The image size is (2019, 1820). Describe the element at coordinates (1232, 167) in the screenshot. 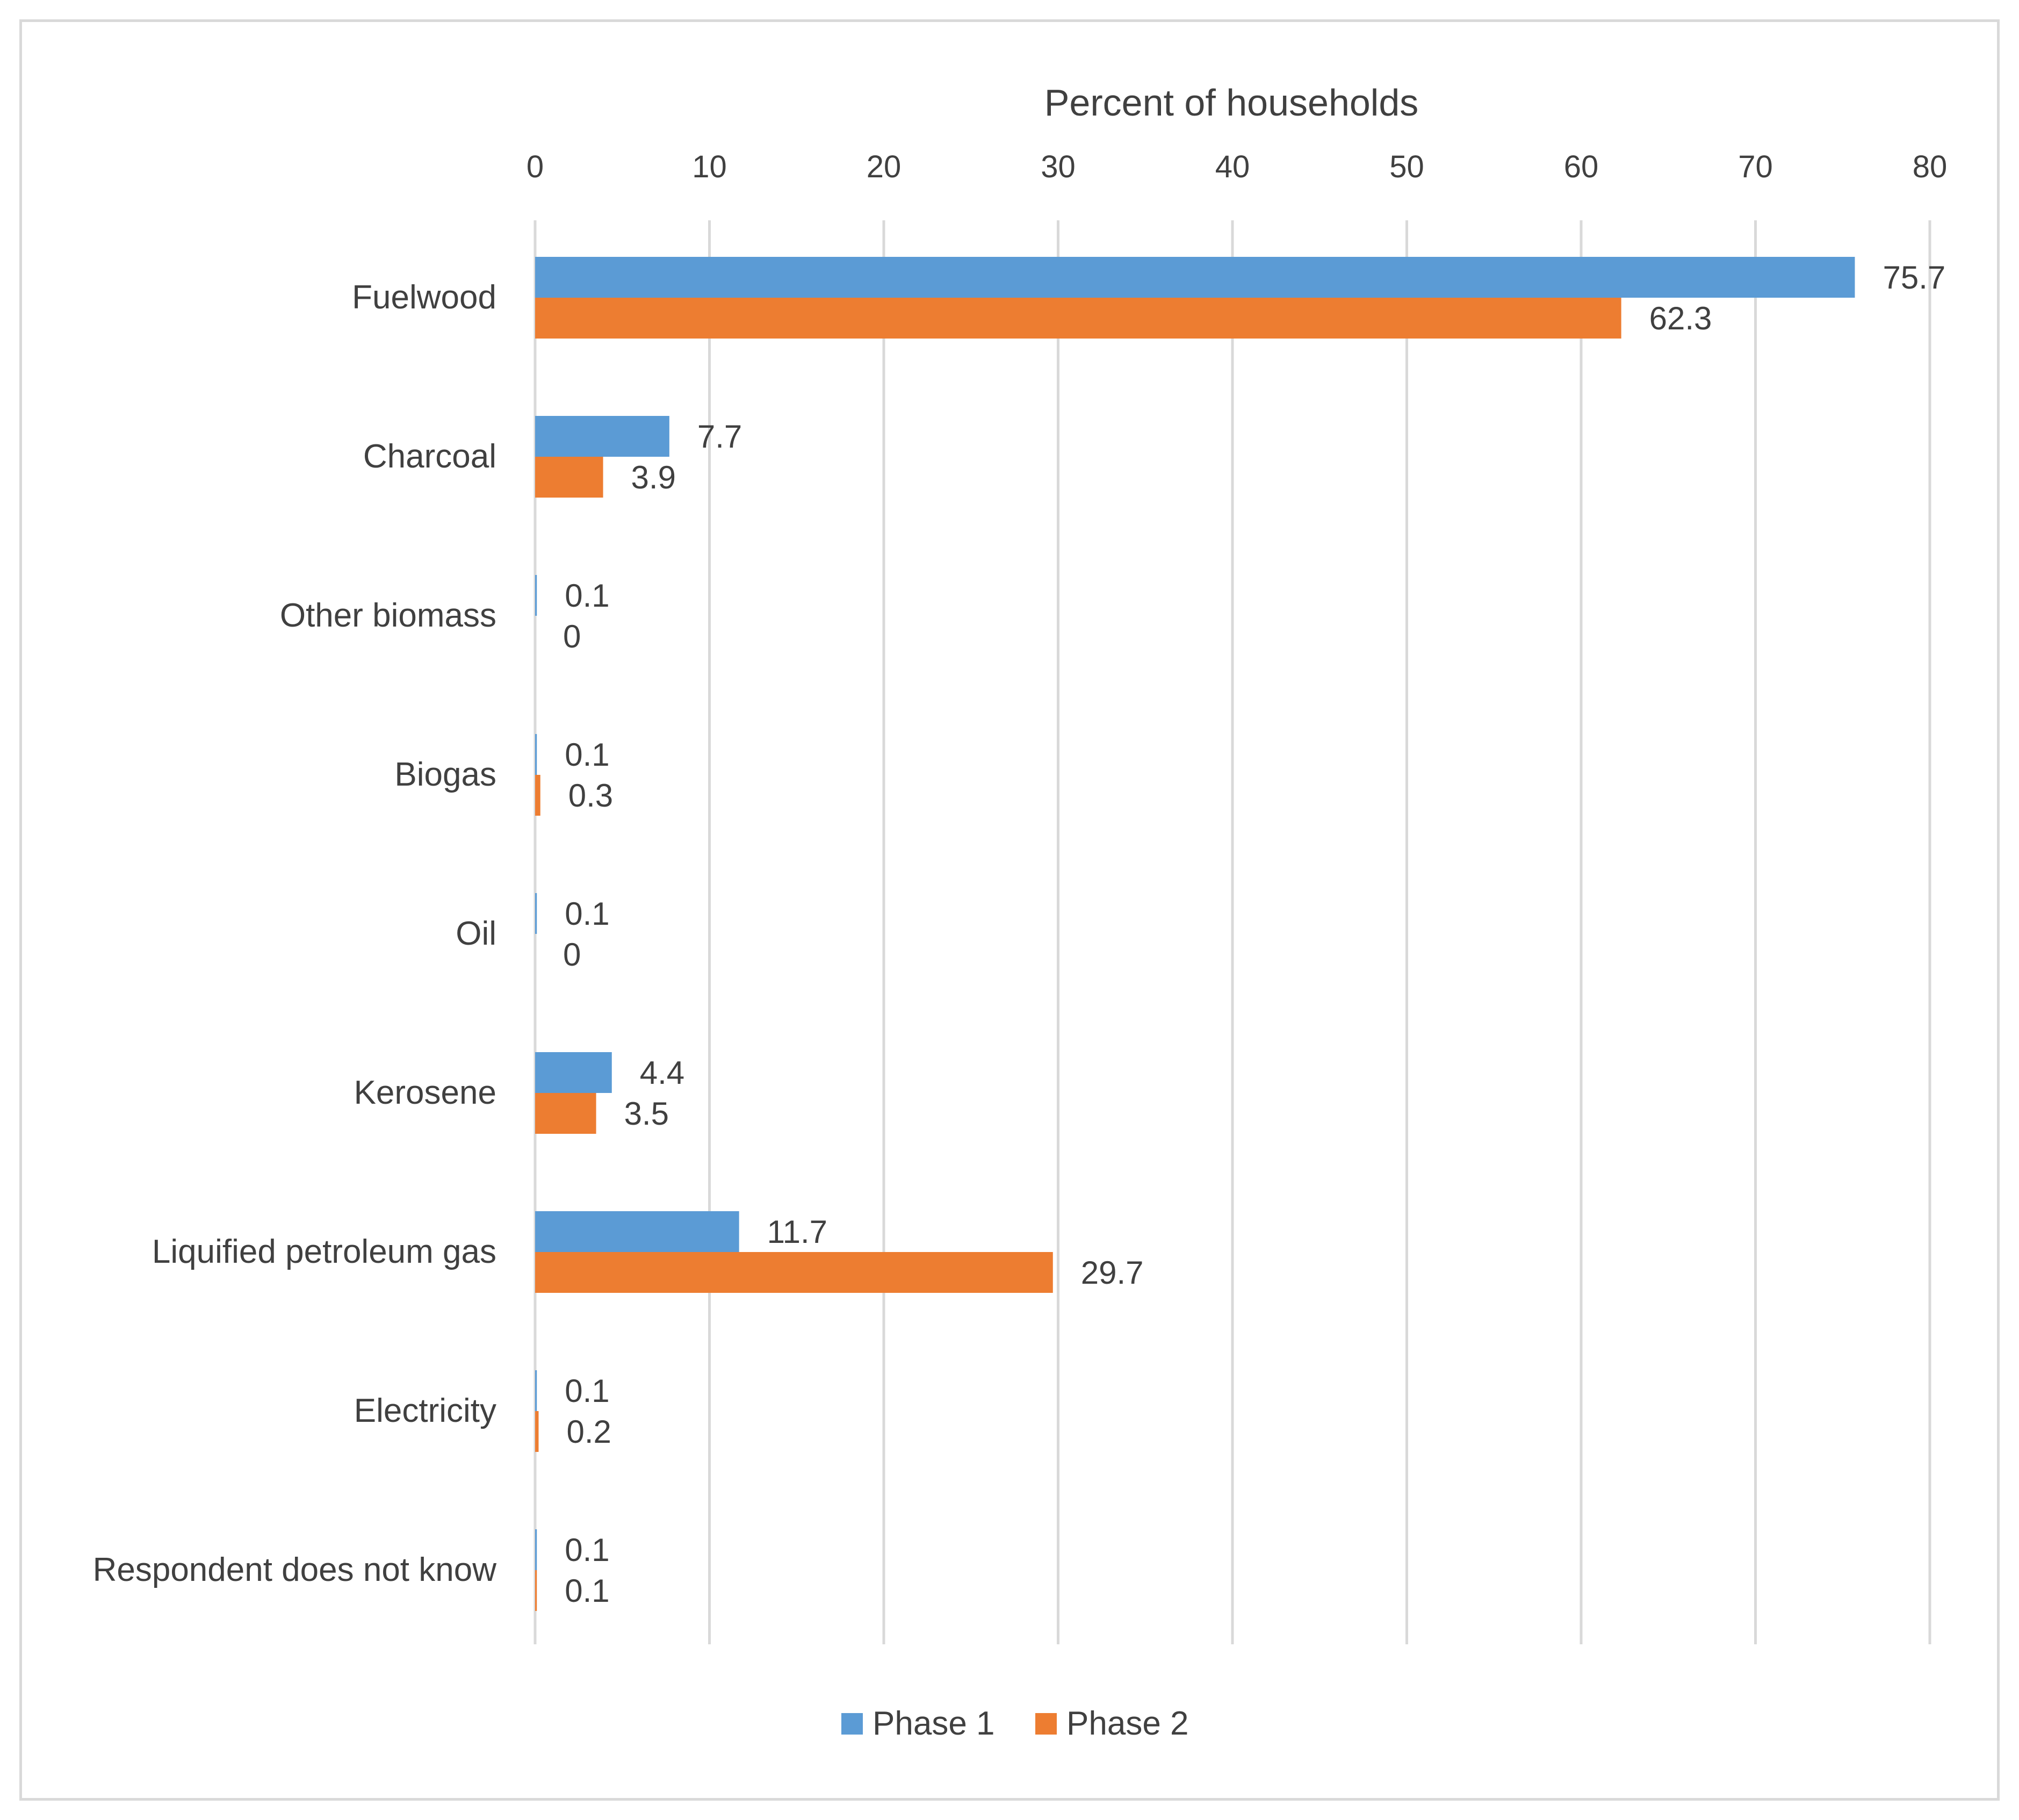

I see `x-tick-label-40: 40` at that location.